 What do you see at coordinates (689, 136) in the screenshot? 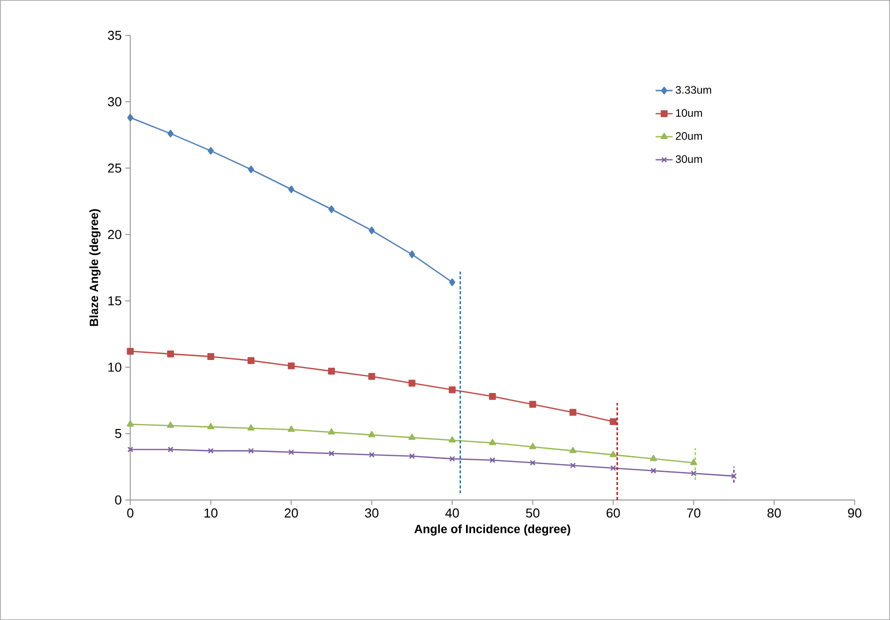
I see `legend-label: 20um` at bounding box center [689, 136].